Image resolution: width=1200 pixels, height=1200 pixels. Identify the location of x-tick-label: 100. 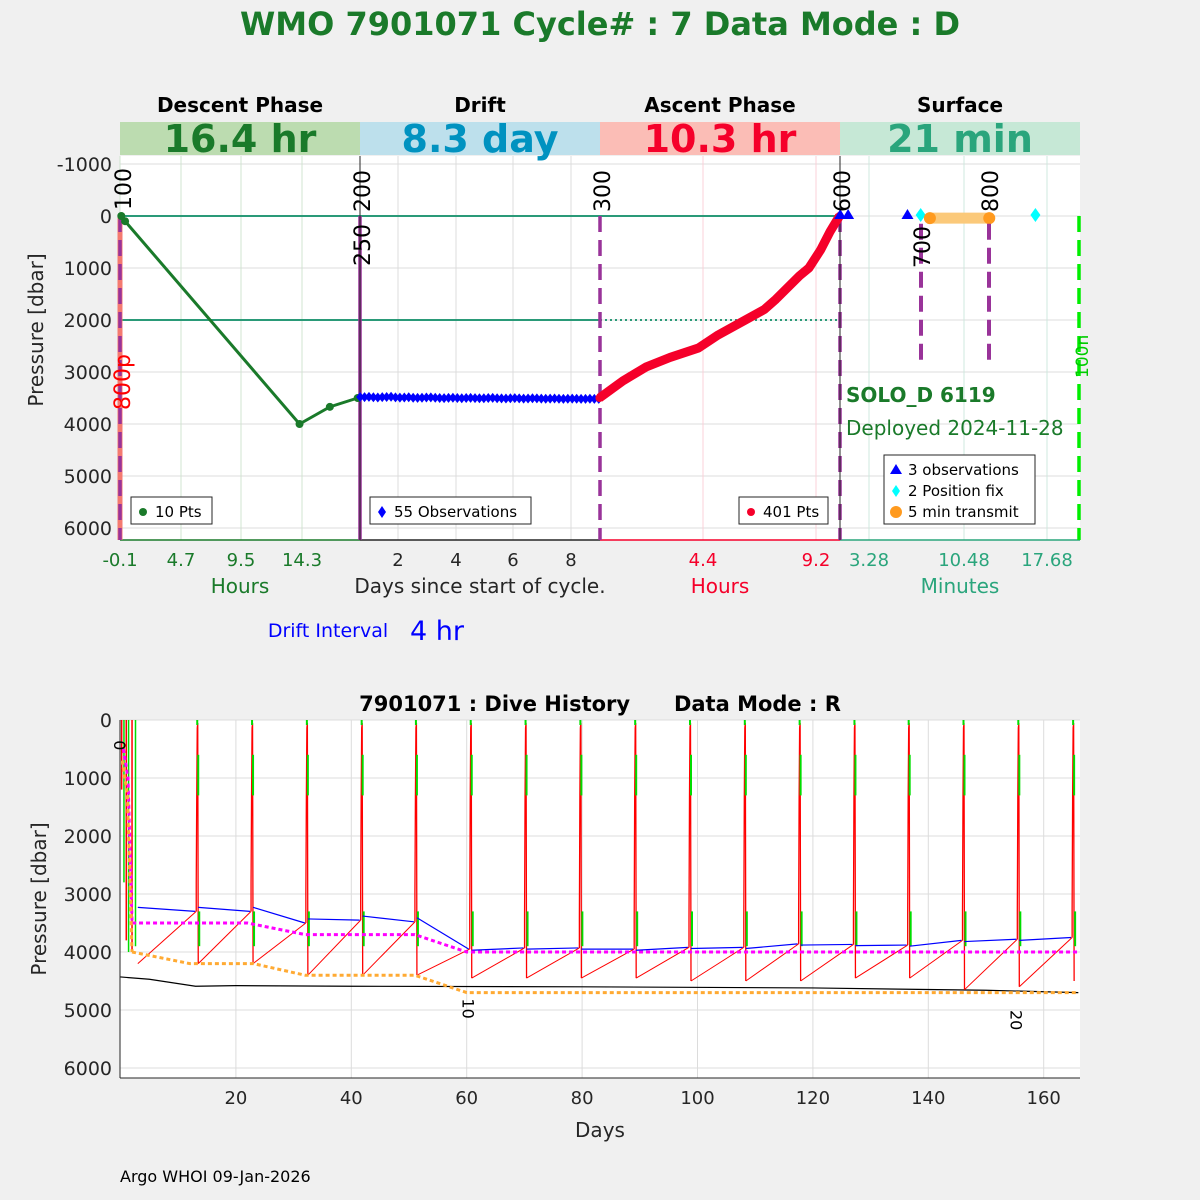
(697, 1098).